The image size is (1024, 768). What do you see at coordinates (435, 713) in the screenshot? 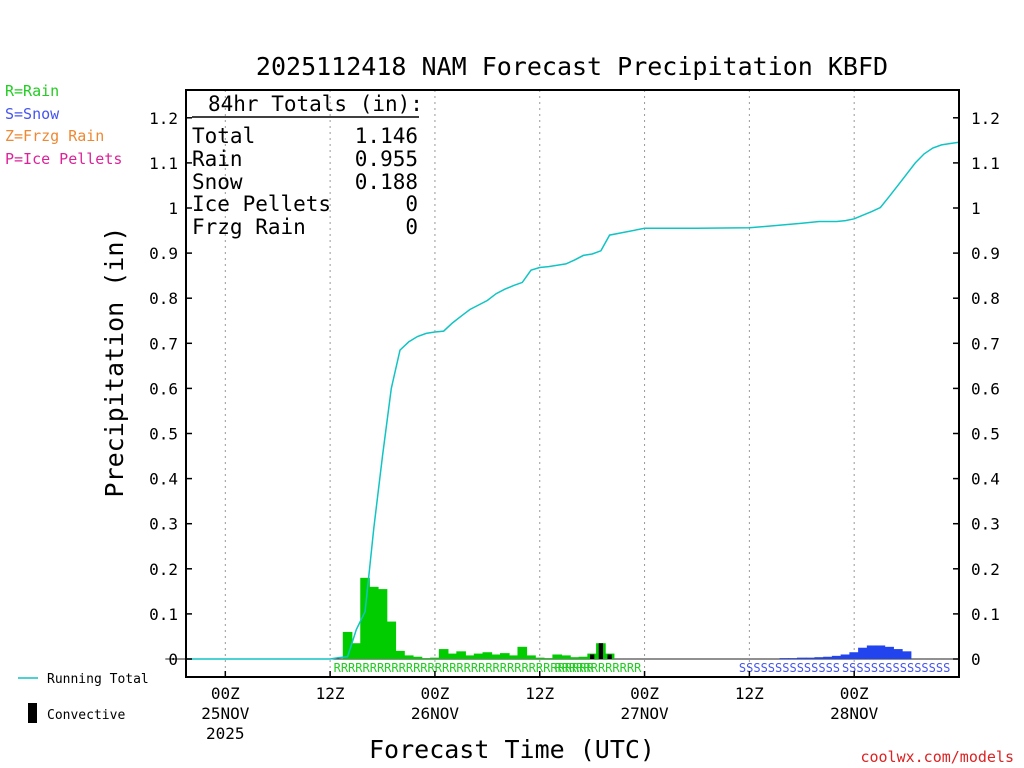
I see `x-tick-label-2-2: 26NOV` at bounding box center [435, 713].